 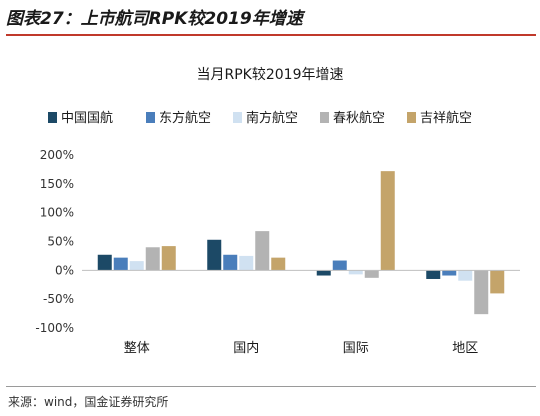 What do you see at coordinates (88, 402) in the screenshot?
I see `source-note: 来源：wind，国金证券研究所` at bounding box center [88, 402].